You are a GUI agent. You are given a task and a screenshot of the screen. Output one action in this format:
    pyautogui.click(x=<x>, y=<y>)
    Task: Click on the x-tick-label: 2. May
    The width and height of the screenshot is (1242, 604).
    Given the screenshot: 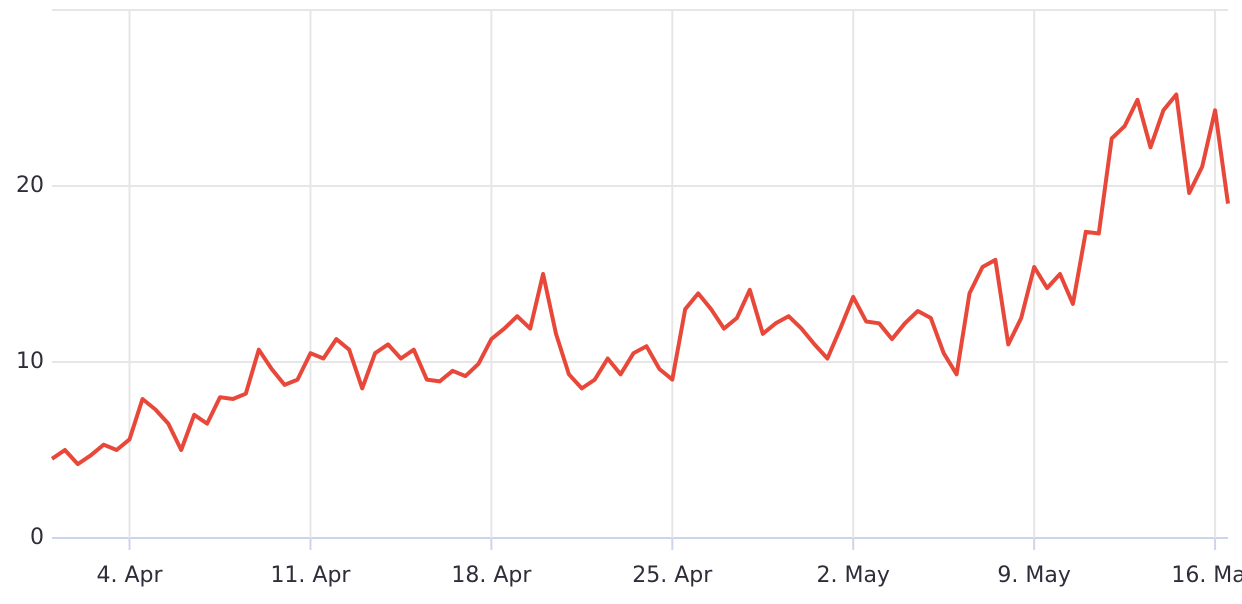 What is the action you would take?
    pyautogui.click(x=852, y=575)
    